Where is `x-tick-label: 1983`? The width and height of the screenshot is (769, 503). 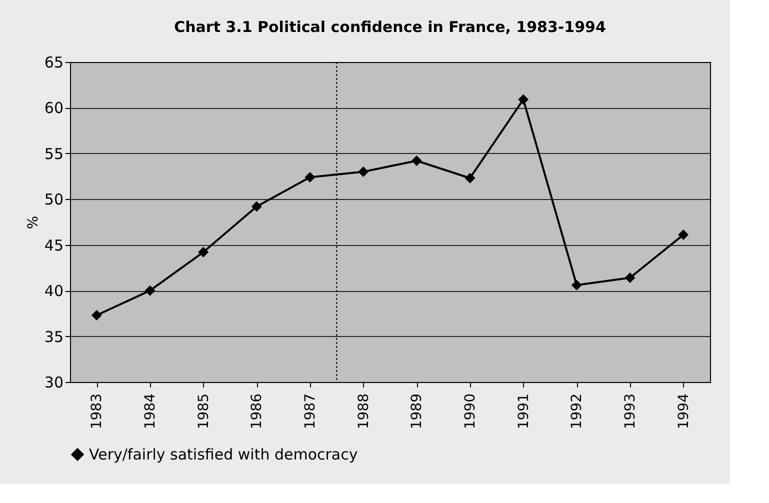
x-tick-label: 1983 is located at coordinates (97, 412).